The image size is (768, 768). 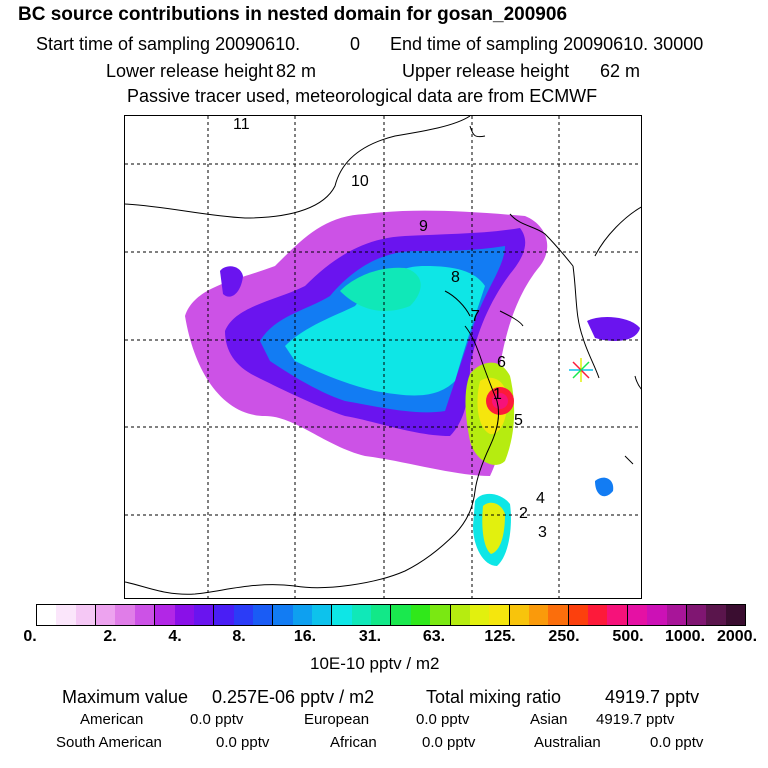 What do you see at coordinates (355, 44) in the screenshot?
I see `start-time-value: 0` at bounding box center [355, 44].